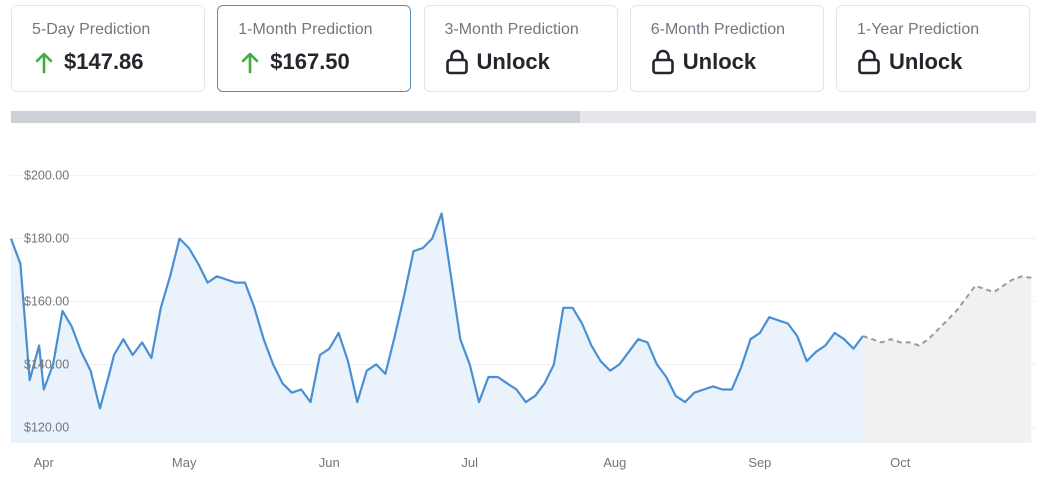 The height and width of the screenshot is (487, 1062). Describe the element at coordinates (46, 302) in the screenshot. I see `y-tick-label: $160.00` at that location.